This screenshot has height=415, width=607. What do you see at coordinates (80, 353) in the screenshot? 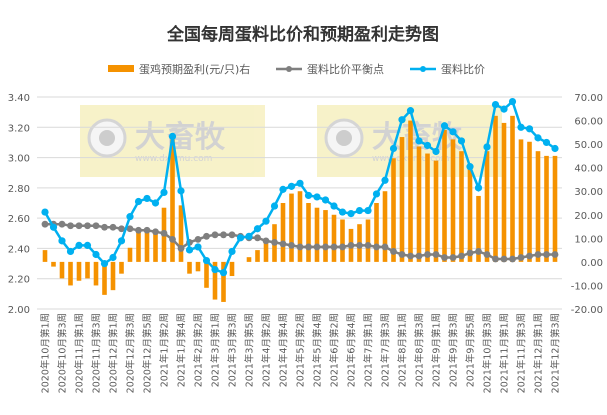
I see `x-tick-label: 2020年11月第1周` at bounding box center [80, 353].